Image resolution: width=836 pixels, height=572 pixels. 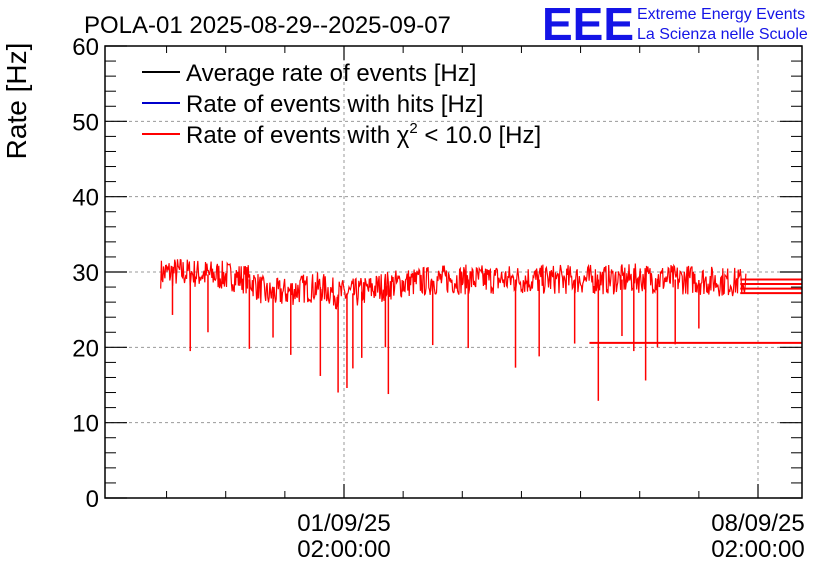 I want to click on xtick-label-time-0: 02:00:00, so click(x=343, y=549).